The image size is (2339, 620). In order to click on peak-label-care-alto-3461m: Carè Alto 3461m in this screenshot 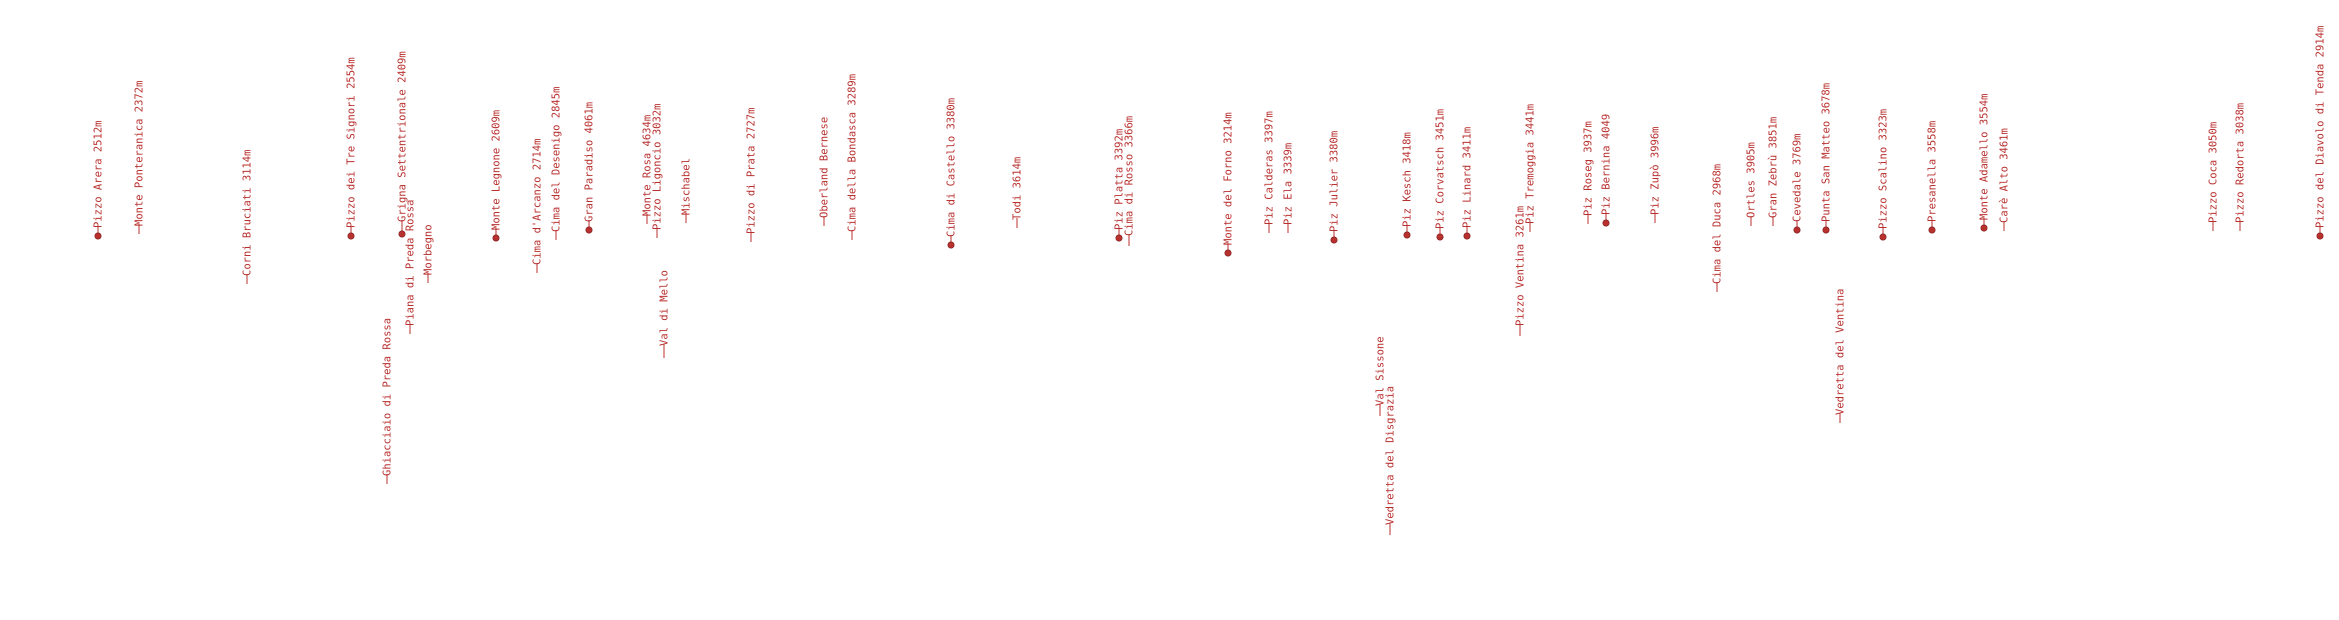, I will do `click(2005, 179)`.